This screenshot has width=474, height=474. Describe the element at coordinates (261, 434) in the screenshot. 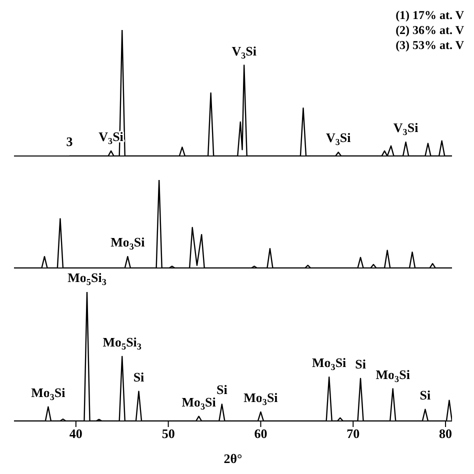

I see `x-tick-label: 60` at that location.